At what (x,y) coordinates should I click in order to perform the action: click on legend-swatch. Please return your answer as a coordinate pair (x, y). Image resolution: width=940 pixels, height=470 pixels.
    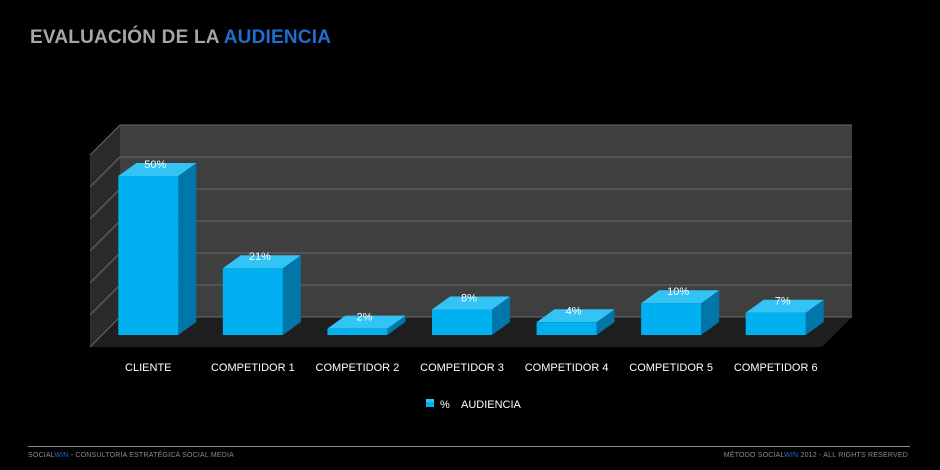
    Looking at the image, I should click on (430, 403).